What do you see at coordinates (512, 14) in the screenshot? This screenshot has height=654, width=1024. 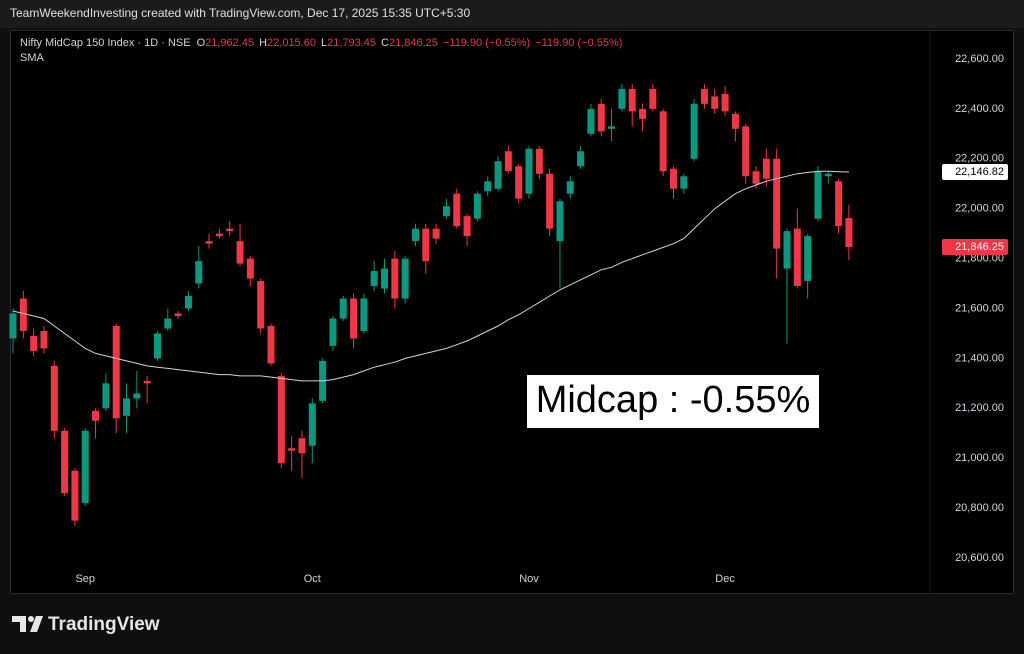 I see `header-bar` at bounding box center [512, 14].